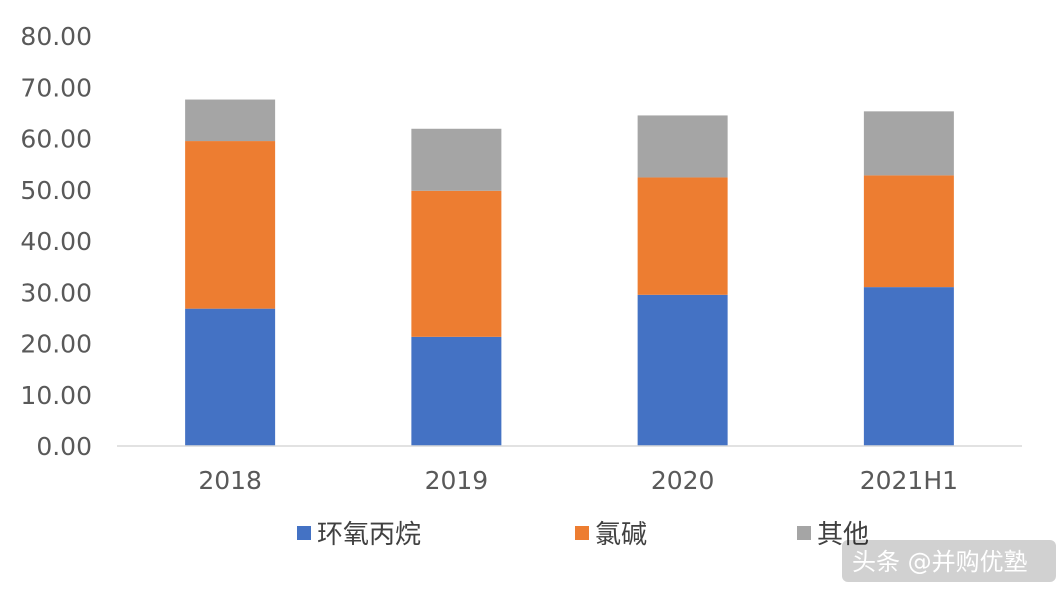  What do you see at coordinates (230, 480) in the screenshot?
I see `x-tick-label: 2018` at bounding box center [230, 480].